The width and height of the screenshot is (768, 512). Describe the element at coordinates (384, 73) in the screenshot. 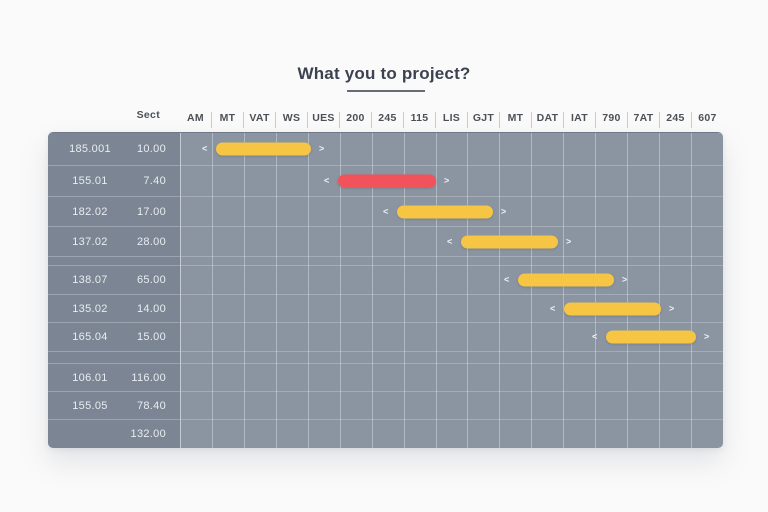

I see `page-title: What you to project?` at that location.